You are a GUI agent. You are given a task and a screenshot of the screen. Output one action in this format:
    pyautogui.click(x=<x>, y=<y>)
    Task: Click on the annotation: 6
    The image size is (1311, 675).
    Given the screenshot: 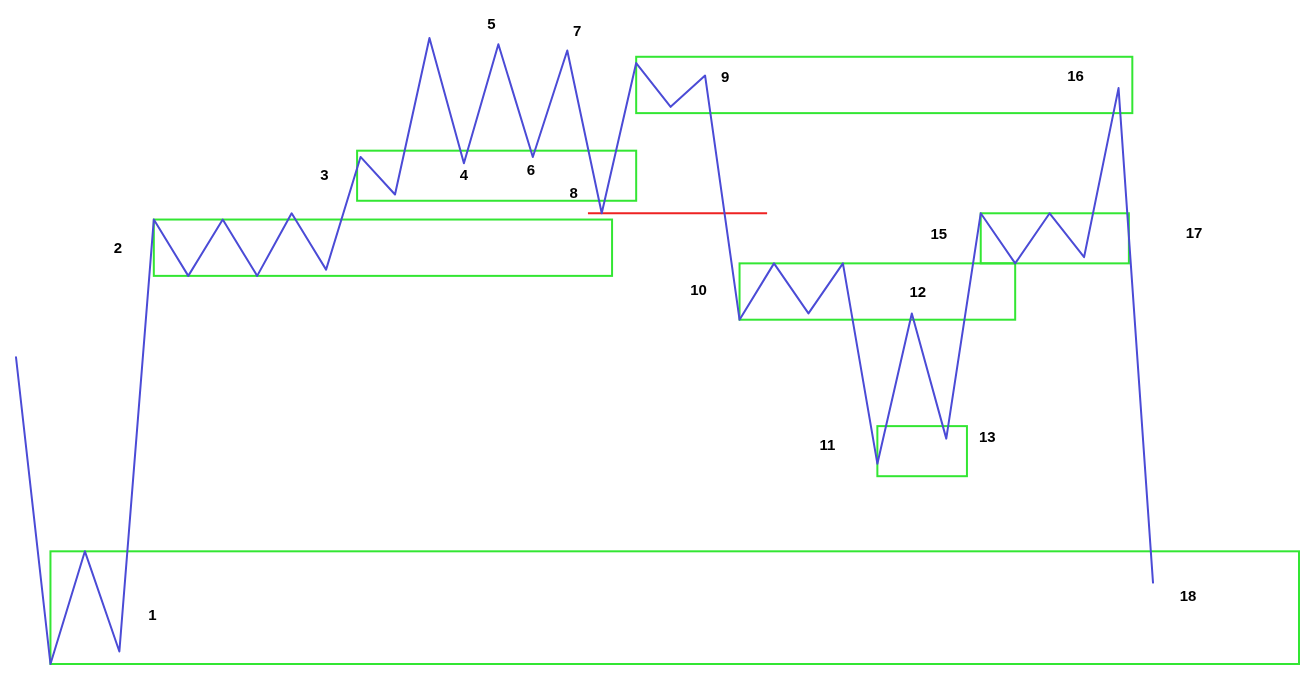 What is the action you would take?
    pyautogui.click(x=530, y=169)
    